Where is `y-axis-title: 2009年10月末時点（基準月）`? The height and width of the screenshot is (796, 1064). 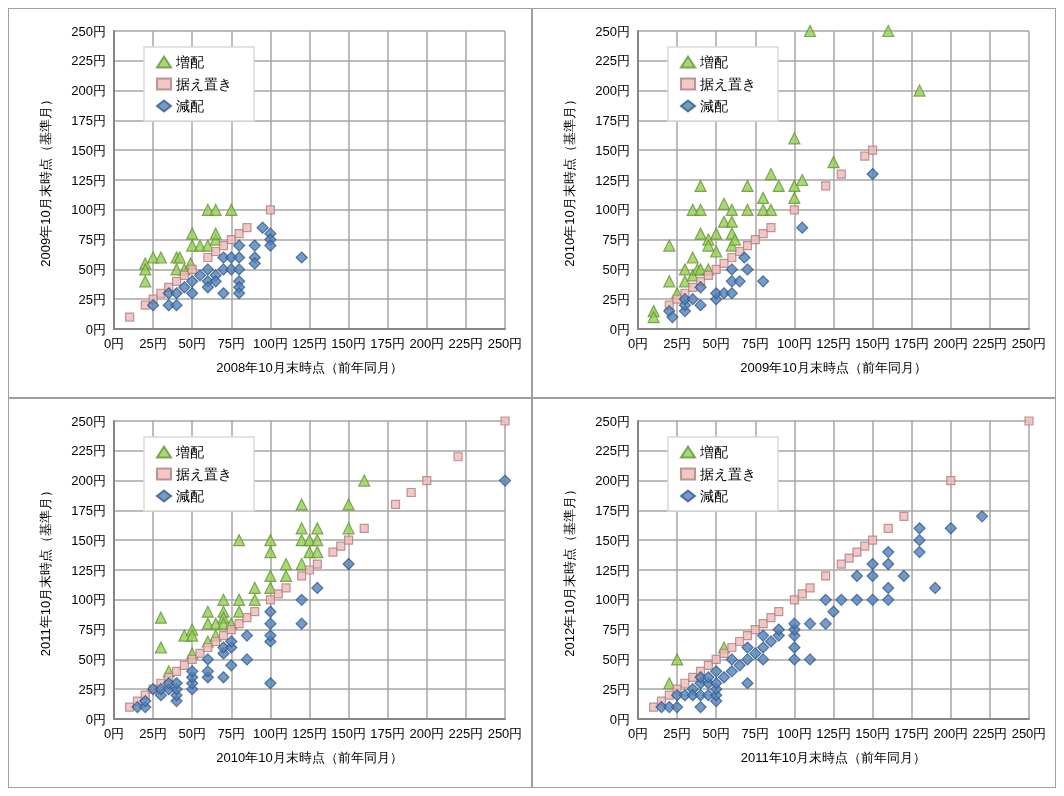
y-axis-title: 2009年10月末時点（基準月） is located at coordinates (45, 180).